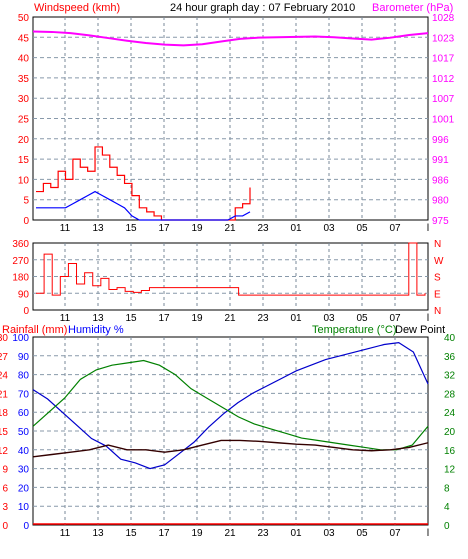  What do you see at coordinates (443, 59) in the screenshot?
I see `baro-tick-label: 1017` at bounding box center [443, 59].